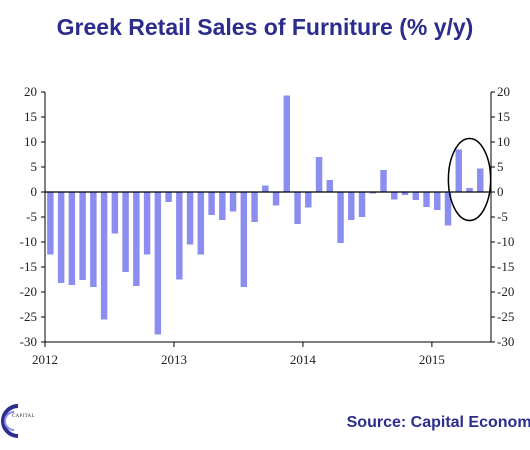 The width and height of the screenshot is (530, 450). I want to click on y-tick-label-left: -25, so click(28, 316).